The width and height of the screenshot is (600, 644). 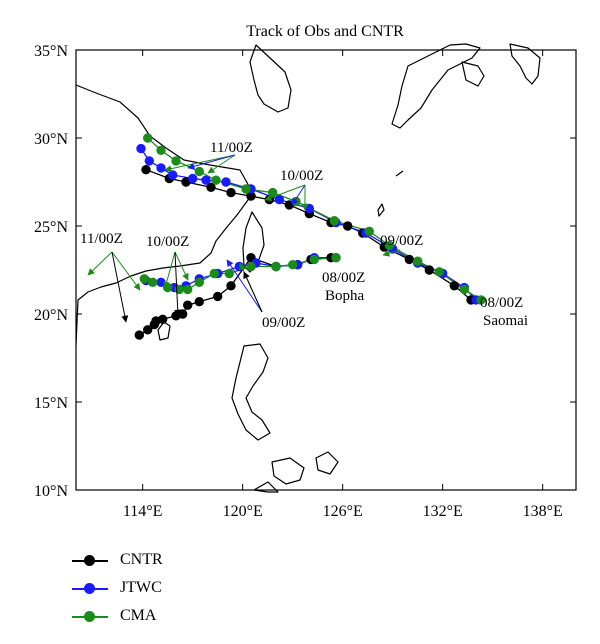 I want to click on x-tick-label: 132°E, so click(x=443, y=511).